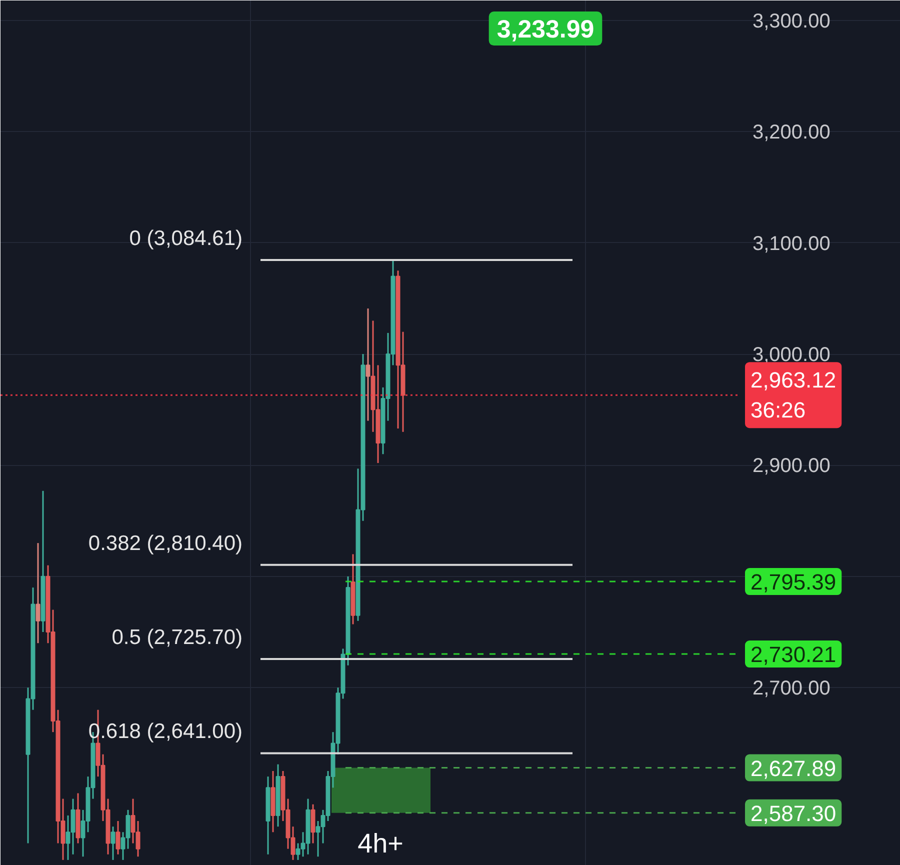  Describe the element at coordinates (791, 243) in the screenshot. I see `y-tick-label: 3,100.00` at that location.